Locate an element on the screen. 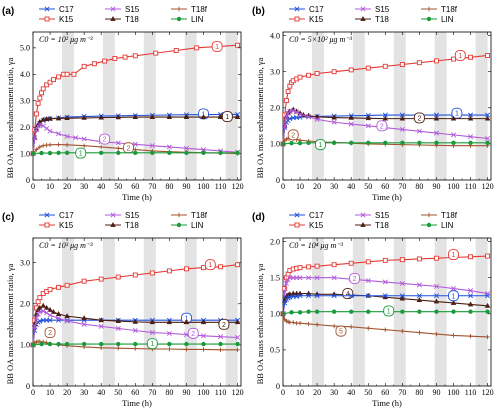 The height and width of the screenshot is (416, 500). badge-label: 1 is located at coordinates (210, 265).